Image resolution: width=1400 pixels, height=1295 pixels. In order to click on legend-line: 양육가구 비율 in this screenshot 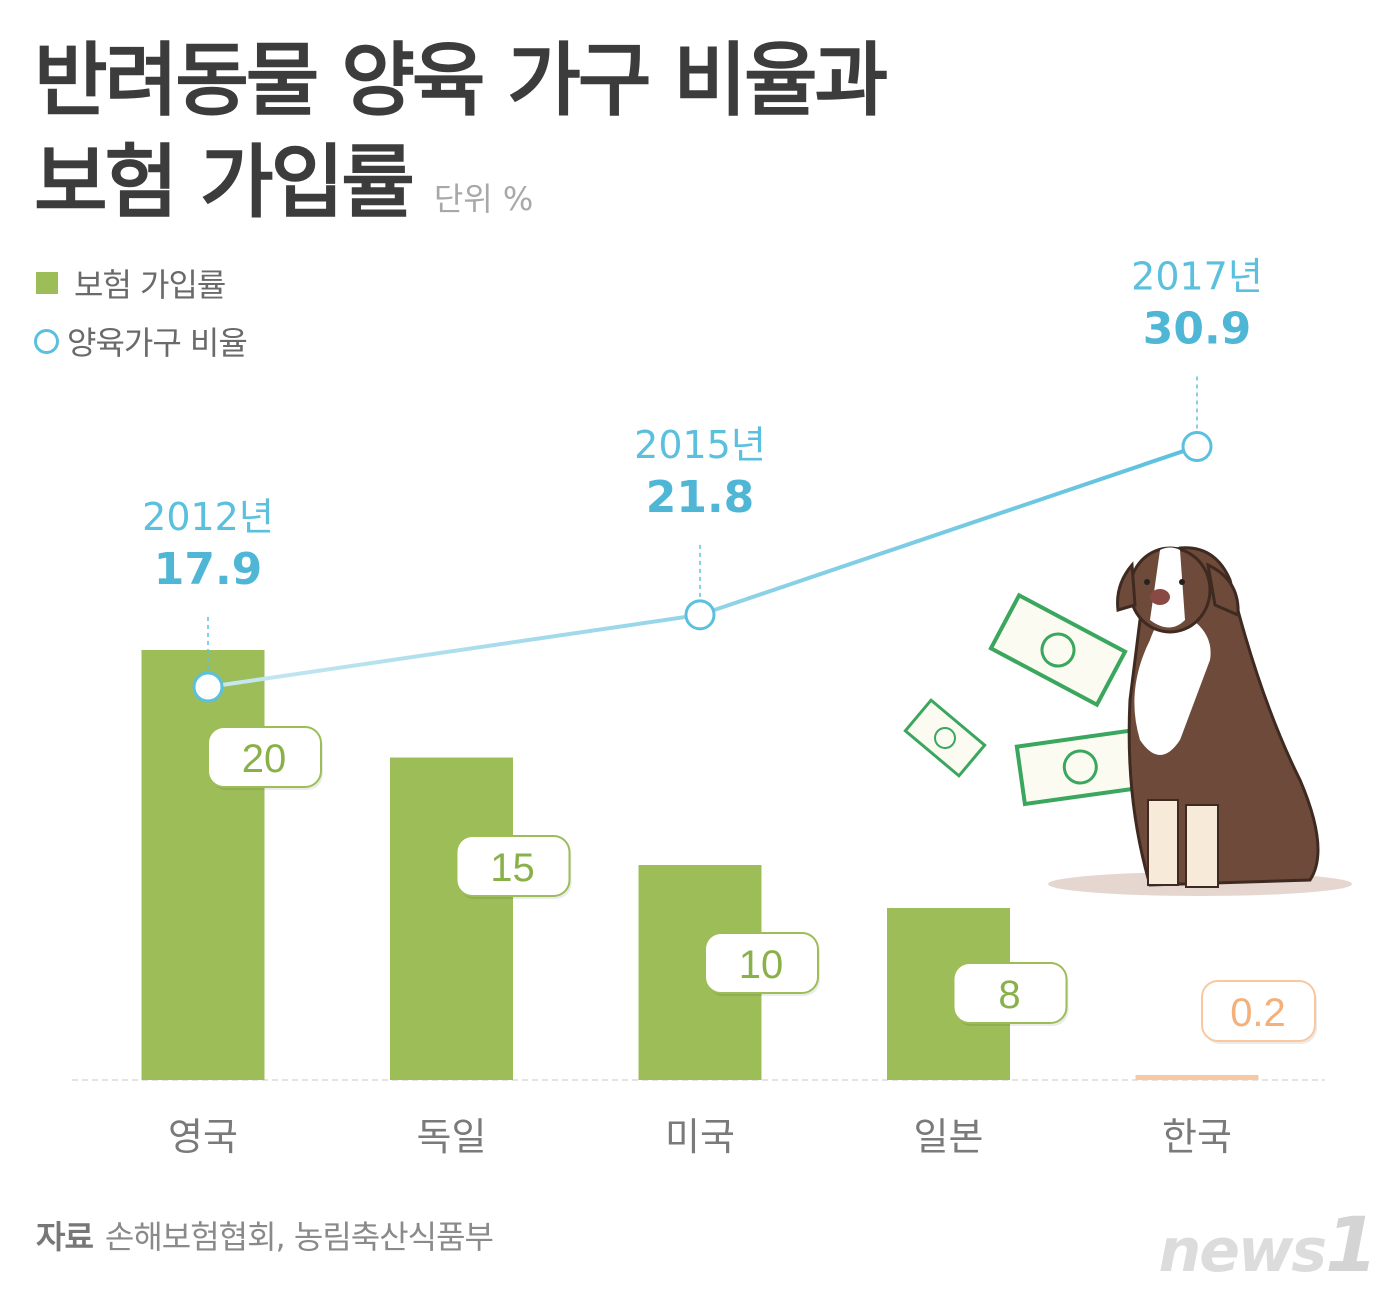, I will do `click(141, 341)`.